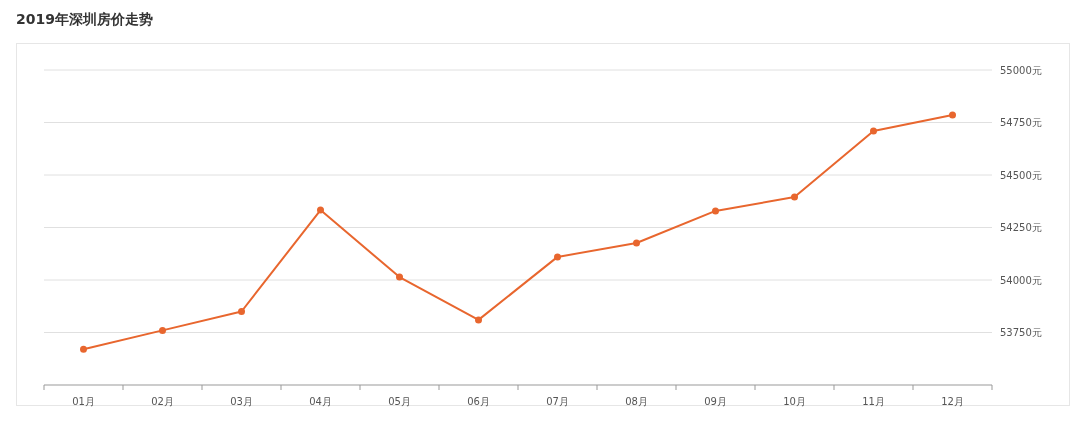 The height and width of the screenshot is (431, 1080). What do you see at coordinates (794, 401) in the screenshot?
I see `x-tick-label: 10月` at bounding box center [794, 401].